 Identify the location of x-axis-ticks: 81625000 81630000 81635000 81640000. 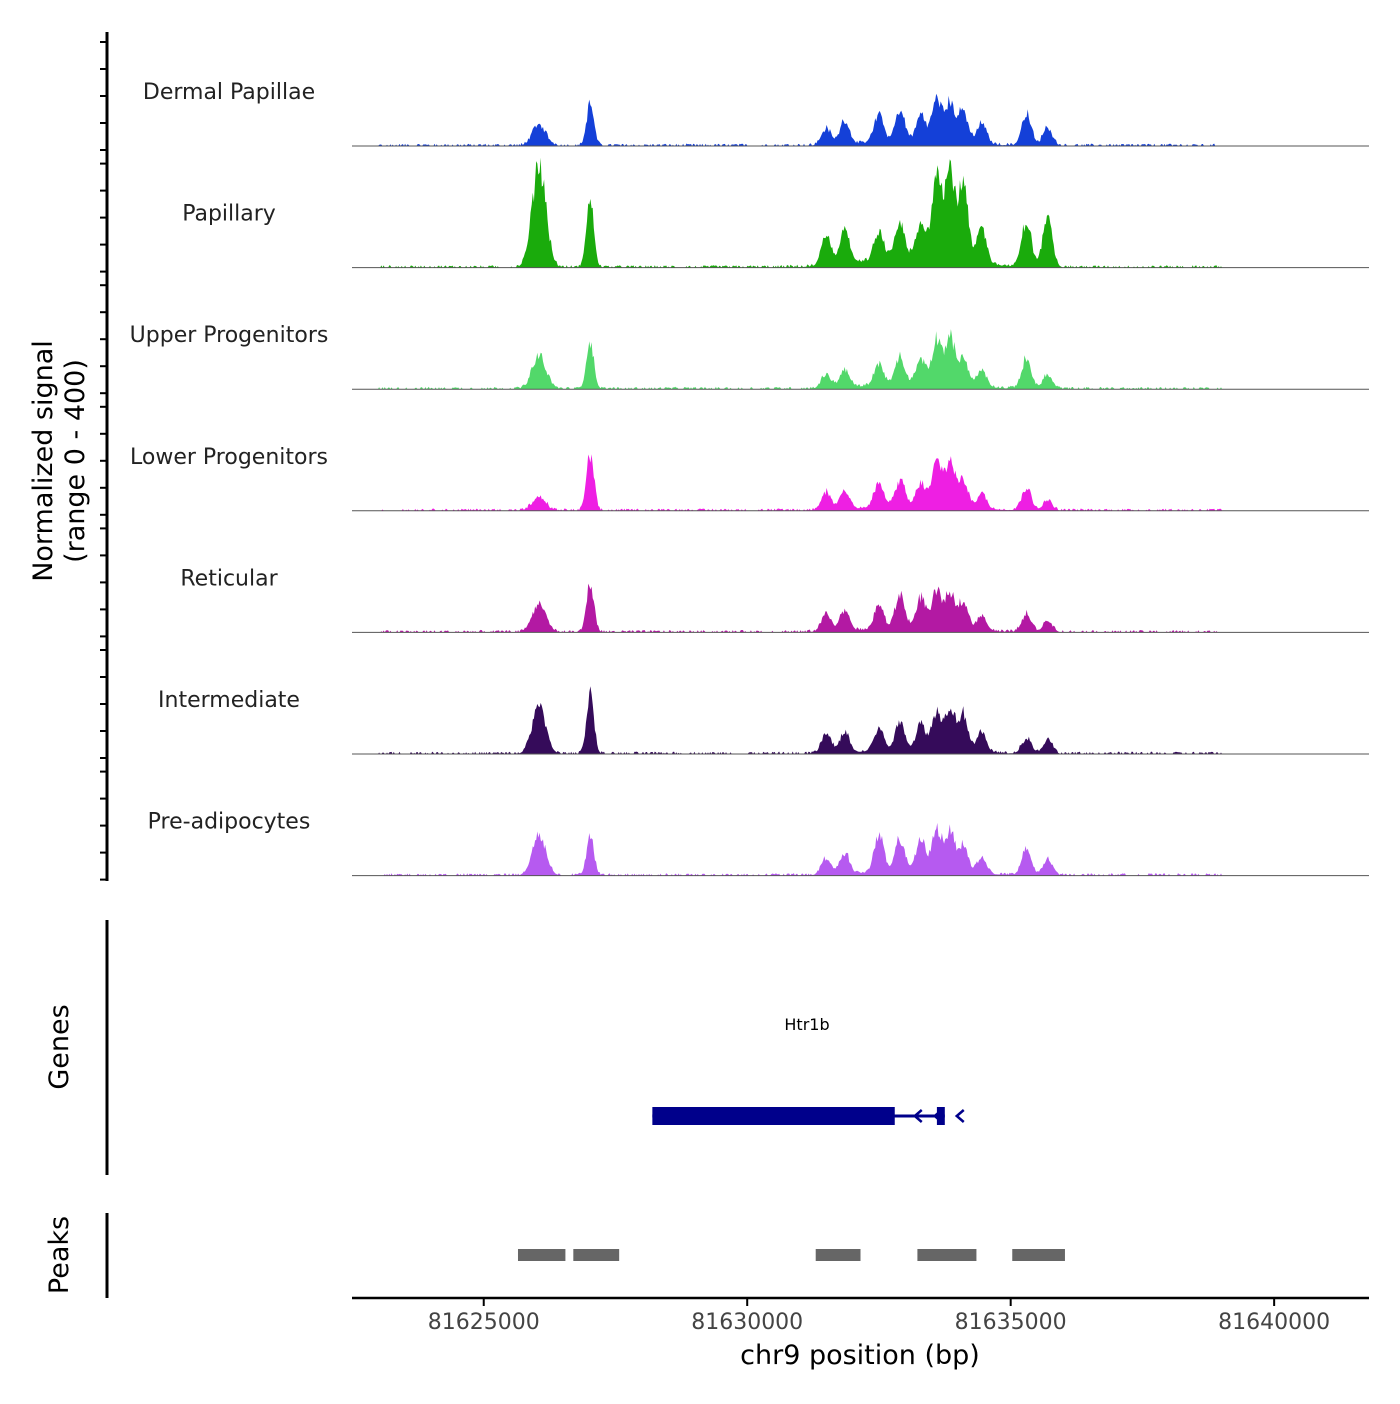
(879, 1316).